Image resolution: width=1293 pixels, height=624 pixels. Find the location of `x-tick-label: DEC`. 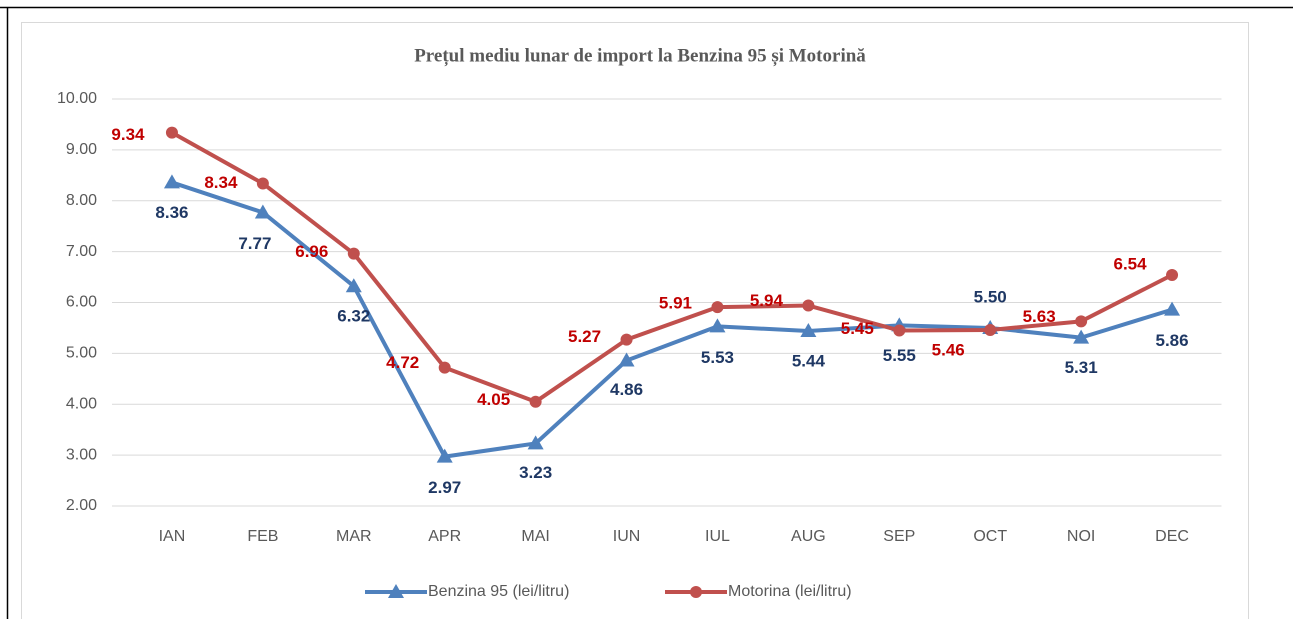

x-tick-label: DEC is located at coordinates (1172, 536).